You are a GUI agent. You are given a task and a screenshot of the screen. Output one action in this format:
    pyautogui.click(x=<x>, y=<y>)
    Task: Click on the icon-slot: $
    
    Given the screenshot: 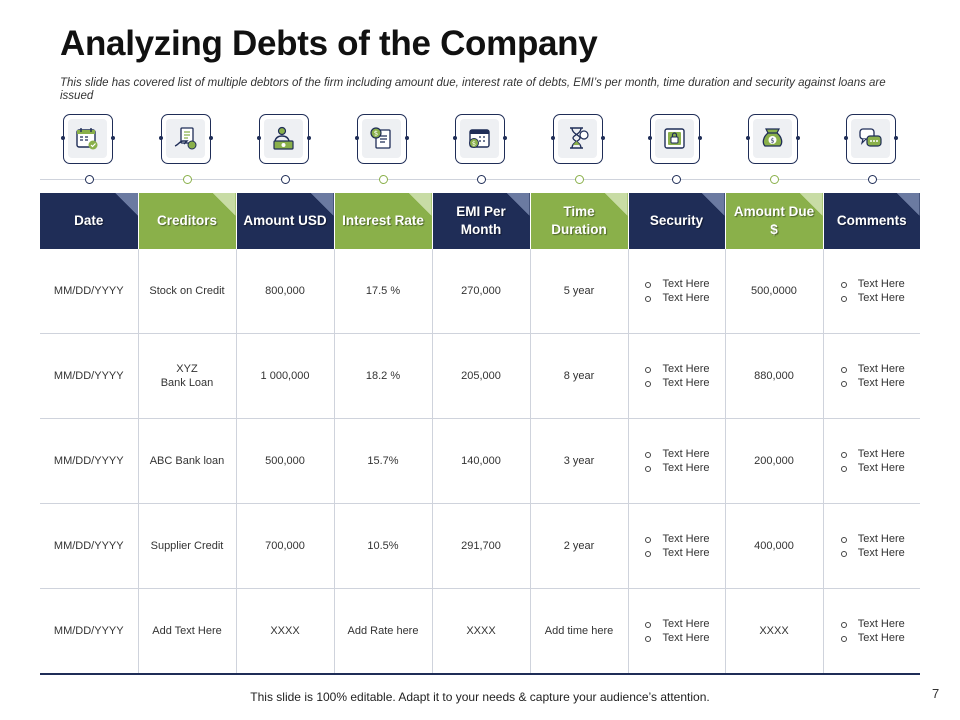 What is the action you would take?
    pyautogui.click(x=481, y=148)
    